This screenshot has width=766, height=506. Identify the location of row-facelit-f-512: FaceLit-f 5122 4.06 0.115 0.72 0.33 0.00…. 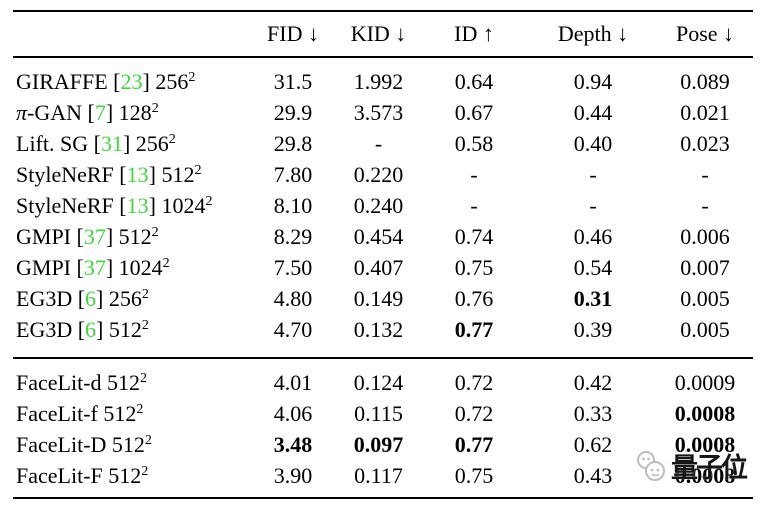
(383, 413).